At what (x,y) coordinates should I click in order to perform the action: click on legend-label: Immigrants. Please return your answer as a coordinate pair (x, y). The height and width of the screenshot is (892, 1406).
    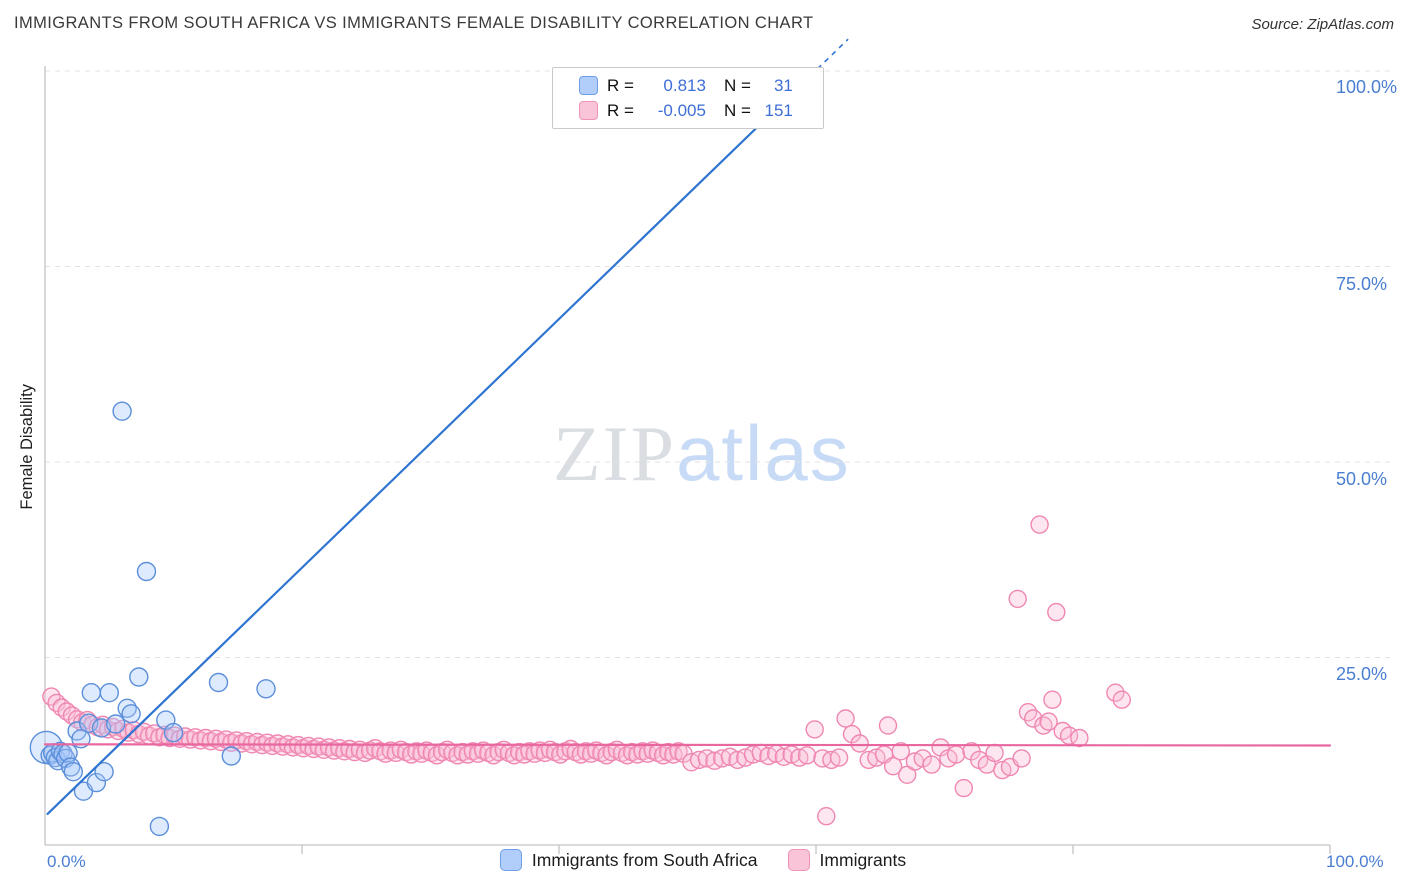
    Looking at the image, I should click on (863, 859).